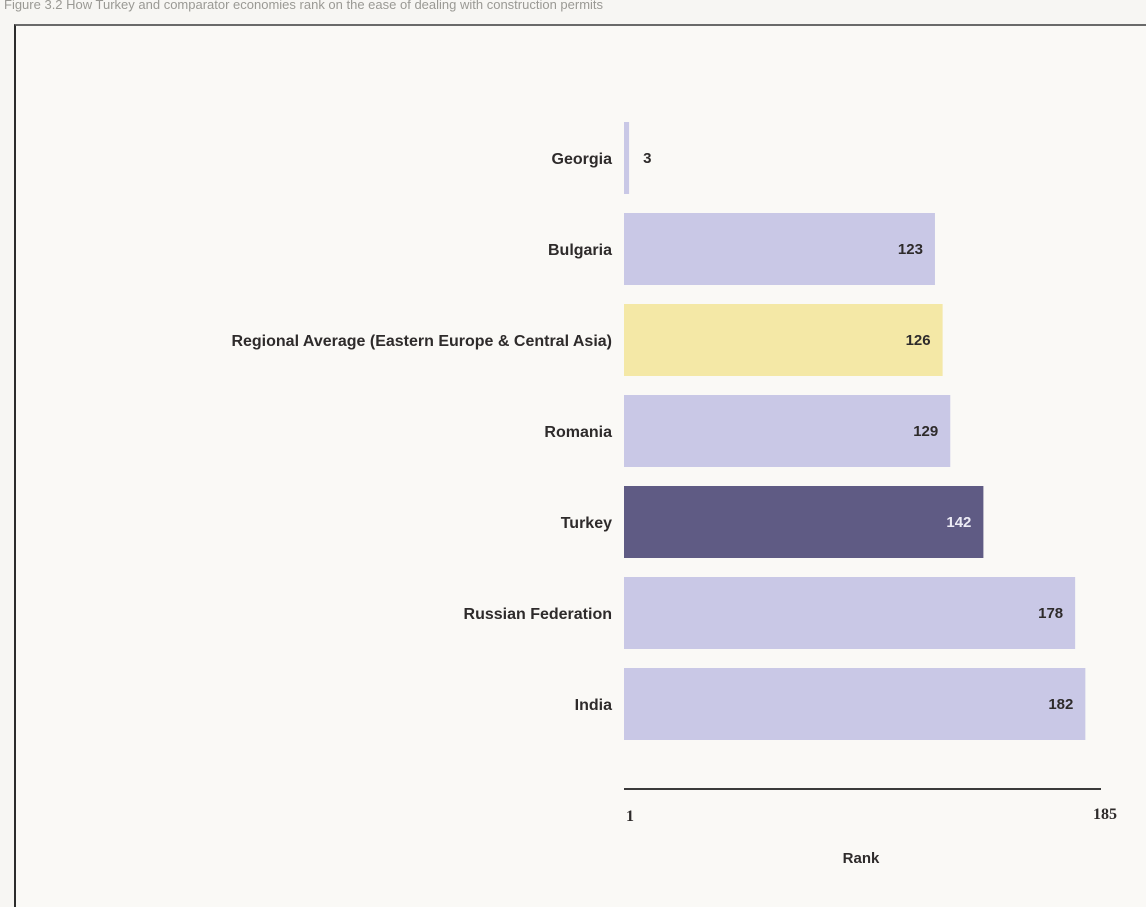 Image resolution: width=1146 pixels, height=907 pixels. I want to click on value-label-georgia: 3, so click(647, 158).